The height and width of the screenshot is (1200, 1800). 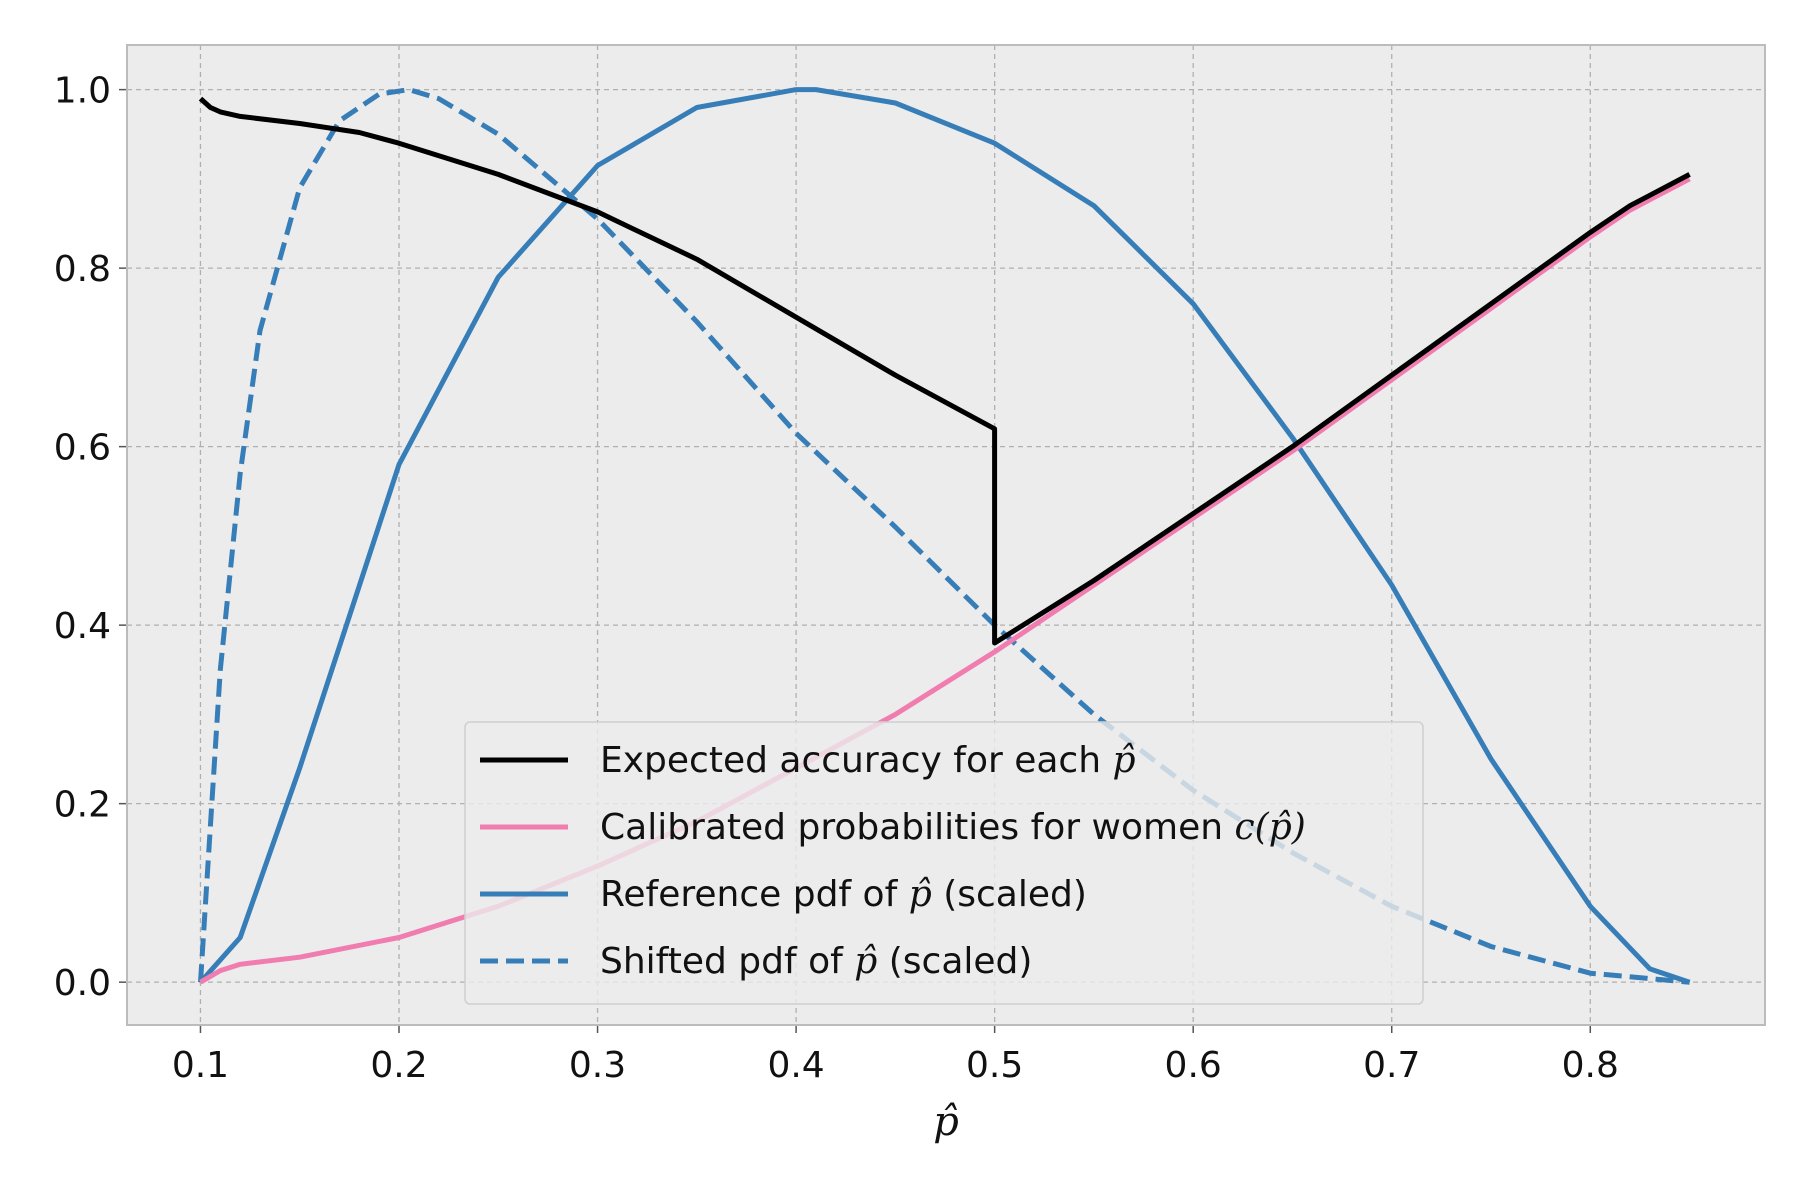 What do you see at coordinates (795, 1065) in the screenshot?
I see `x-tick-label: 0.4` at bounding box center [795, 1065].